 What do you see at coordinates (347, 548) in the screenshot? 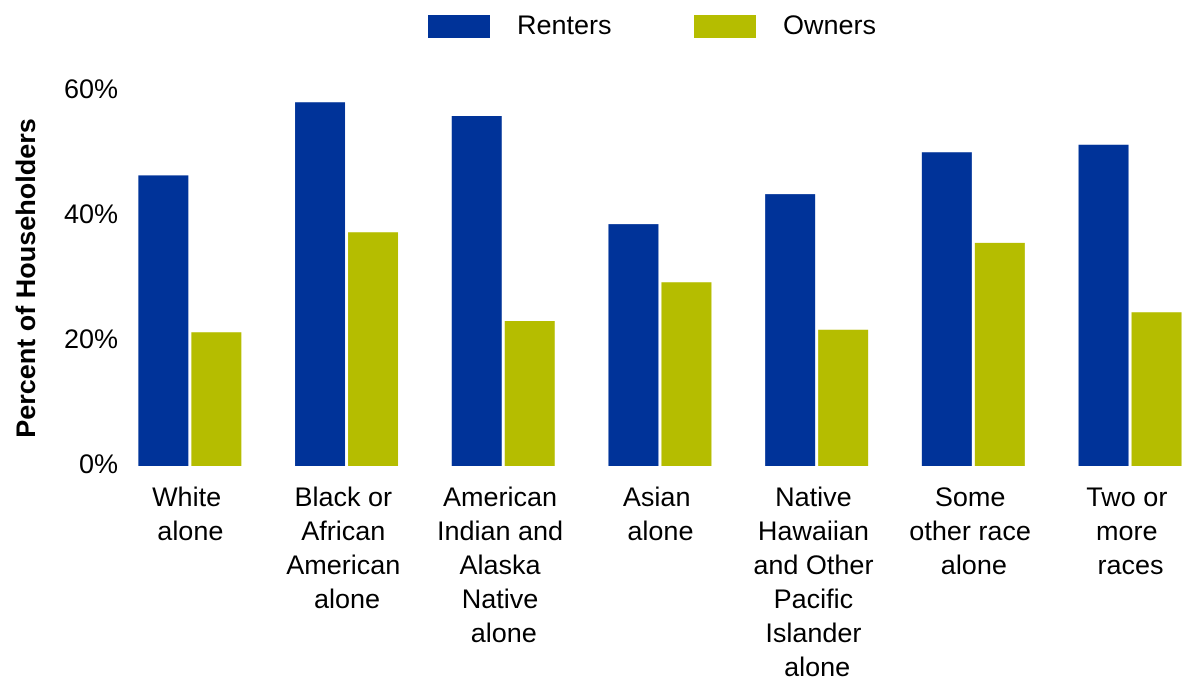
I see `x-tick-label: Black or African American alone` at bounding box center [347, 548].